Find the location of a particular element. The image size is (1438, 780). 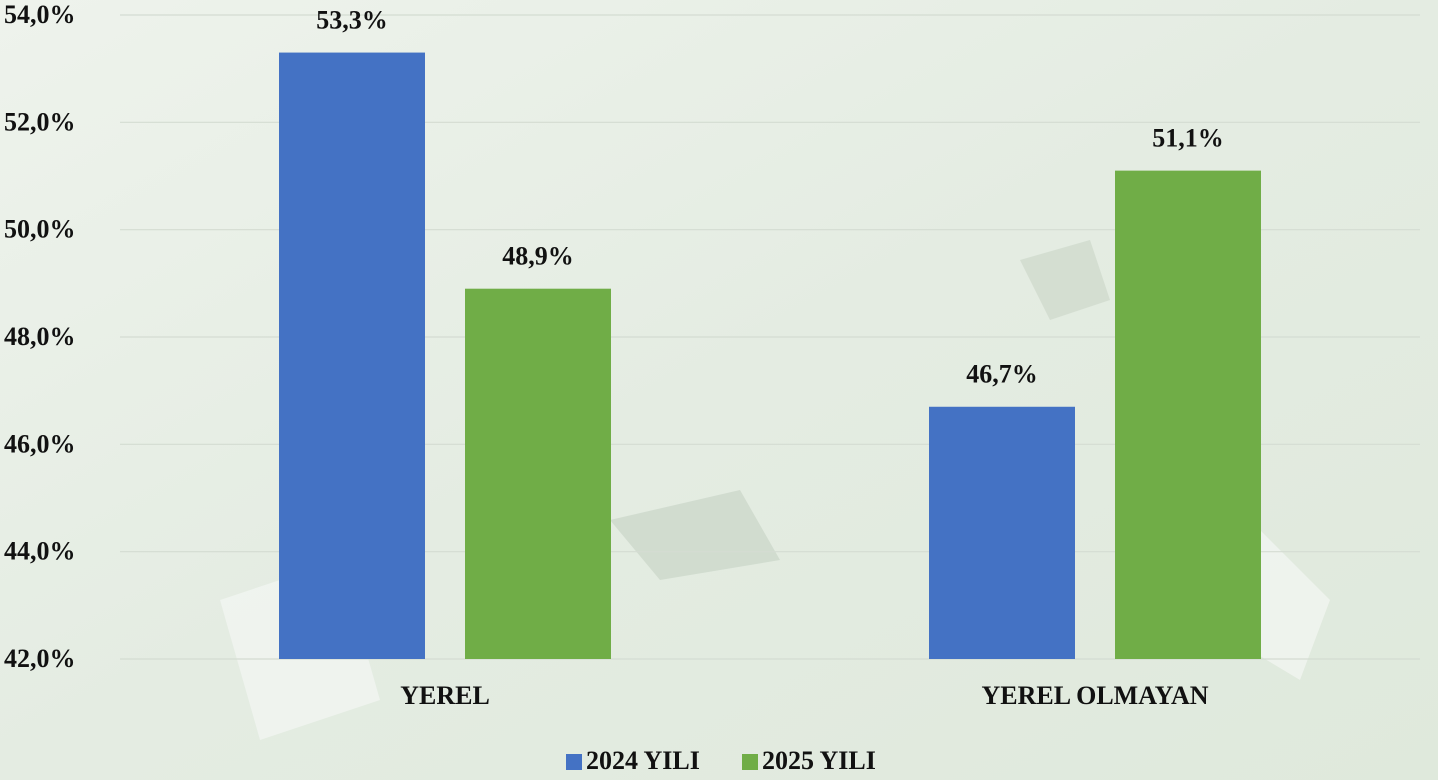

x-tick-label: YEREL OLMAYAN is located at coordinates (1094, 695).